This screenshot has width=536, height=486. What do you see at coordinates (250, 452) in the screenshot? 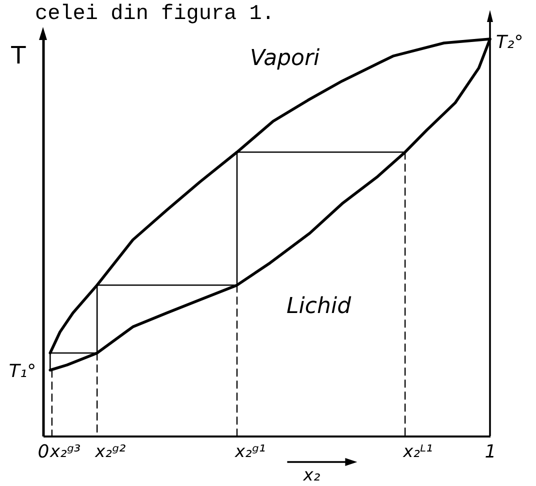
I see `annotation: x₂ᵍ¹` at bounding box center [250, 452].